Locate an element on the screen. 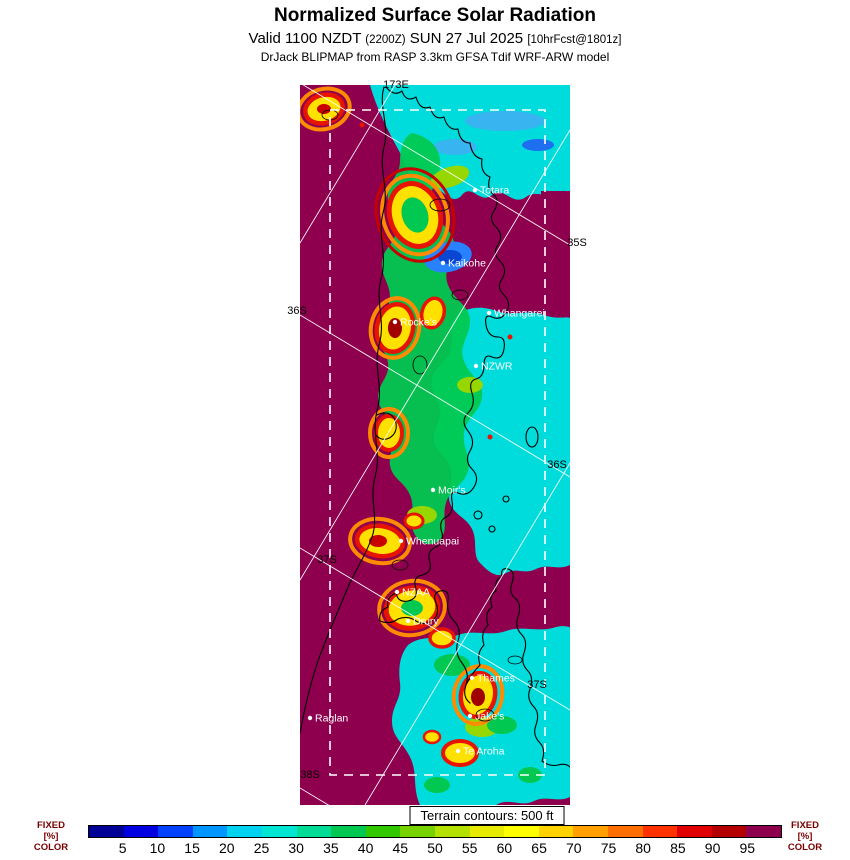 The image size is (850, 860). colorbar-ticks: 5 10 15 20 25 30 35 40 45 50 55 60 65 70 75 80 85 90 95 is located at coordinates (435, 847).